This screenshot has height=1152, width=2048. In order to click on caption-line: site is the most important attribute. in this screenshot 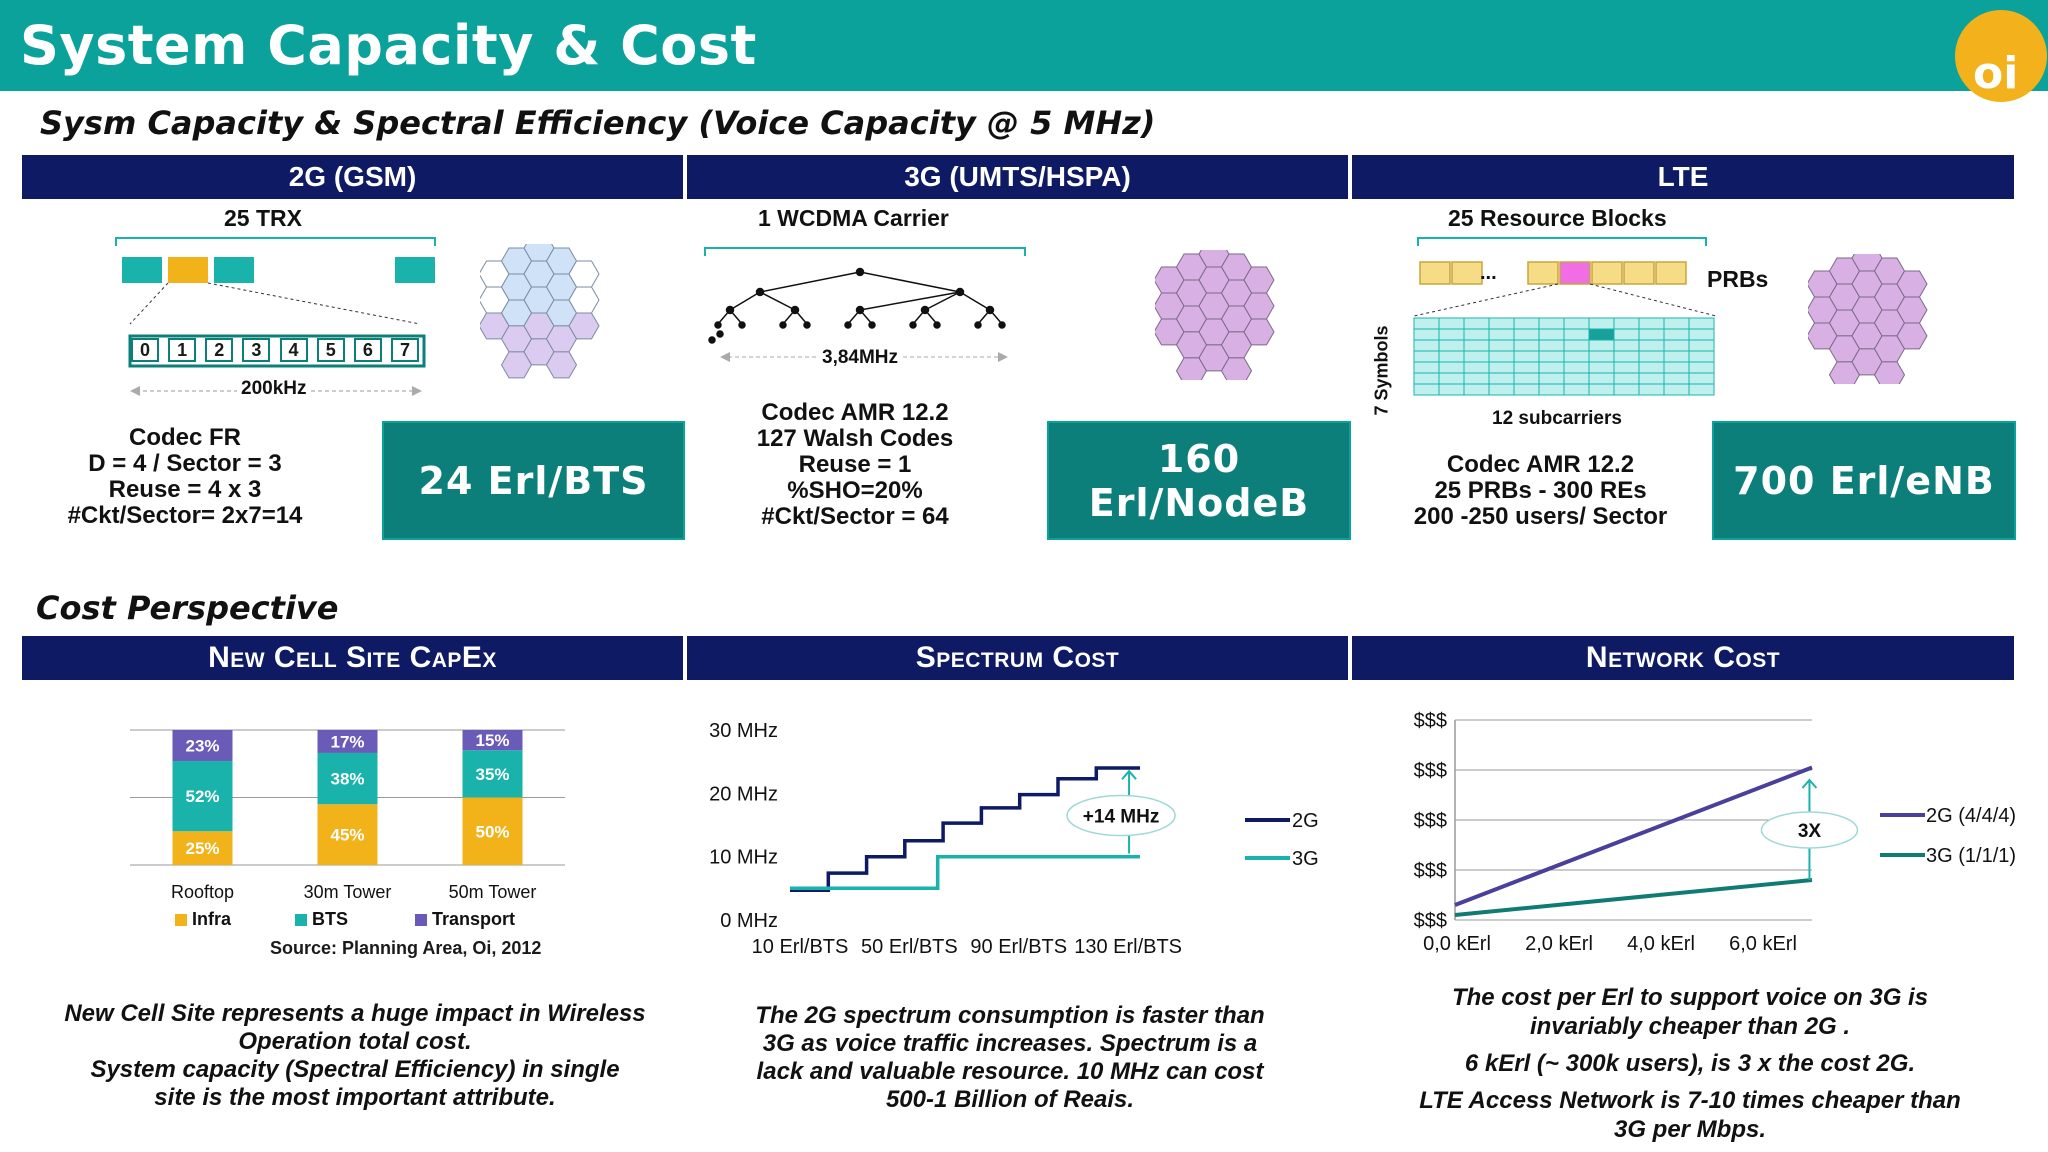, I will do `click(355, 1097)`.